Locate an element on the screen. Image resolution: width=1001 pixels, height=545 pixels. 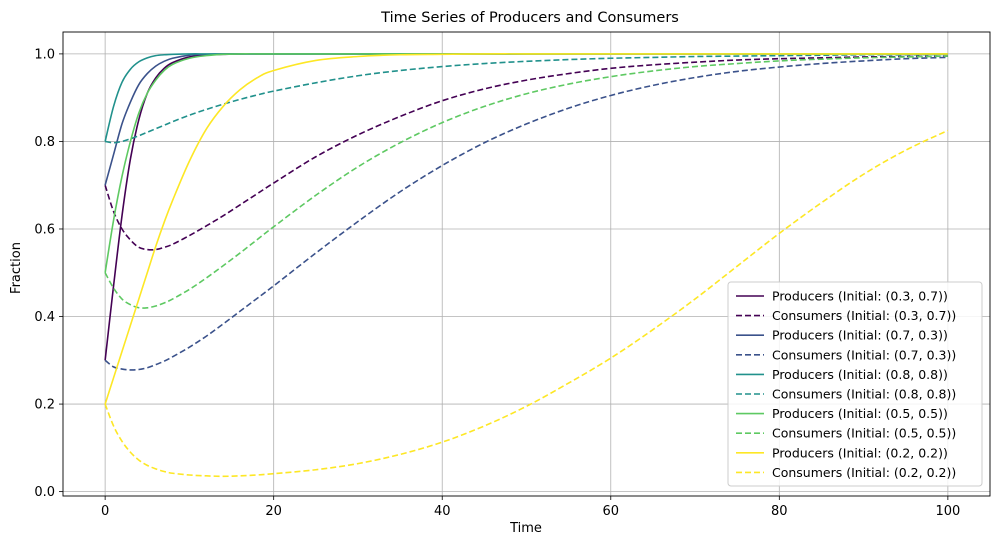
legend-box is located at coordinates (855, 384).